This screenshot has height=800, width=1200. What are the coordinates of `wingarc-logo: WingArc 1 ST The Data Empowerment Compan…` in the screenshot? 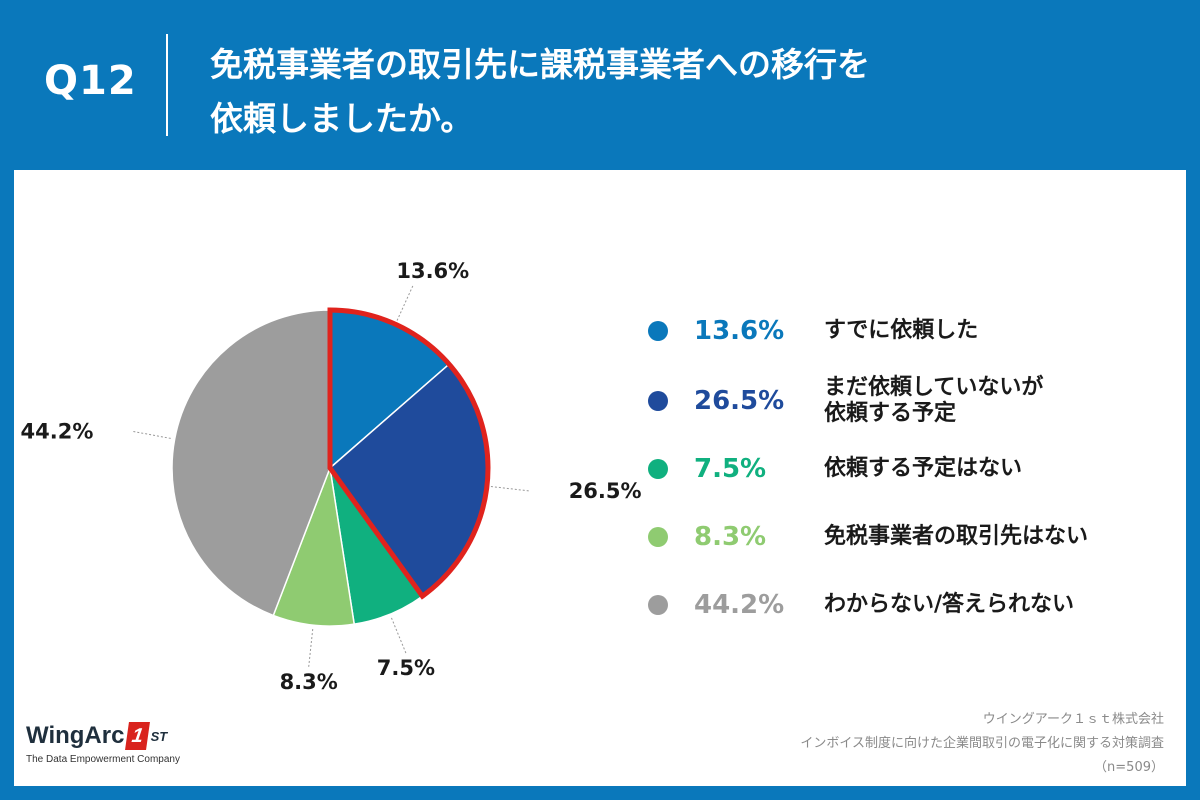 It's located at (126, 750).